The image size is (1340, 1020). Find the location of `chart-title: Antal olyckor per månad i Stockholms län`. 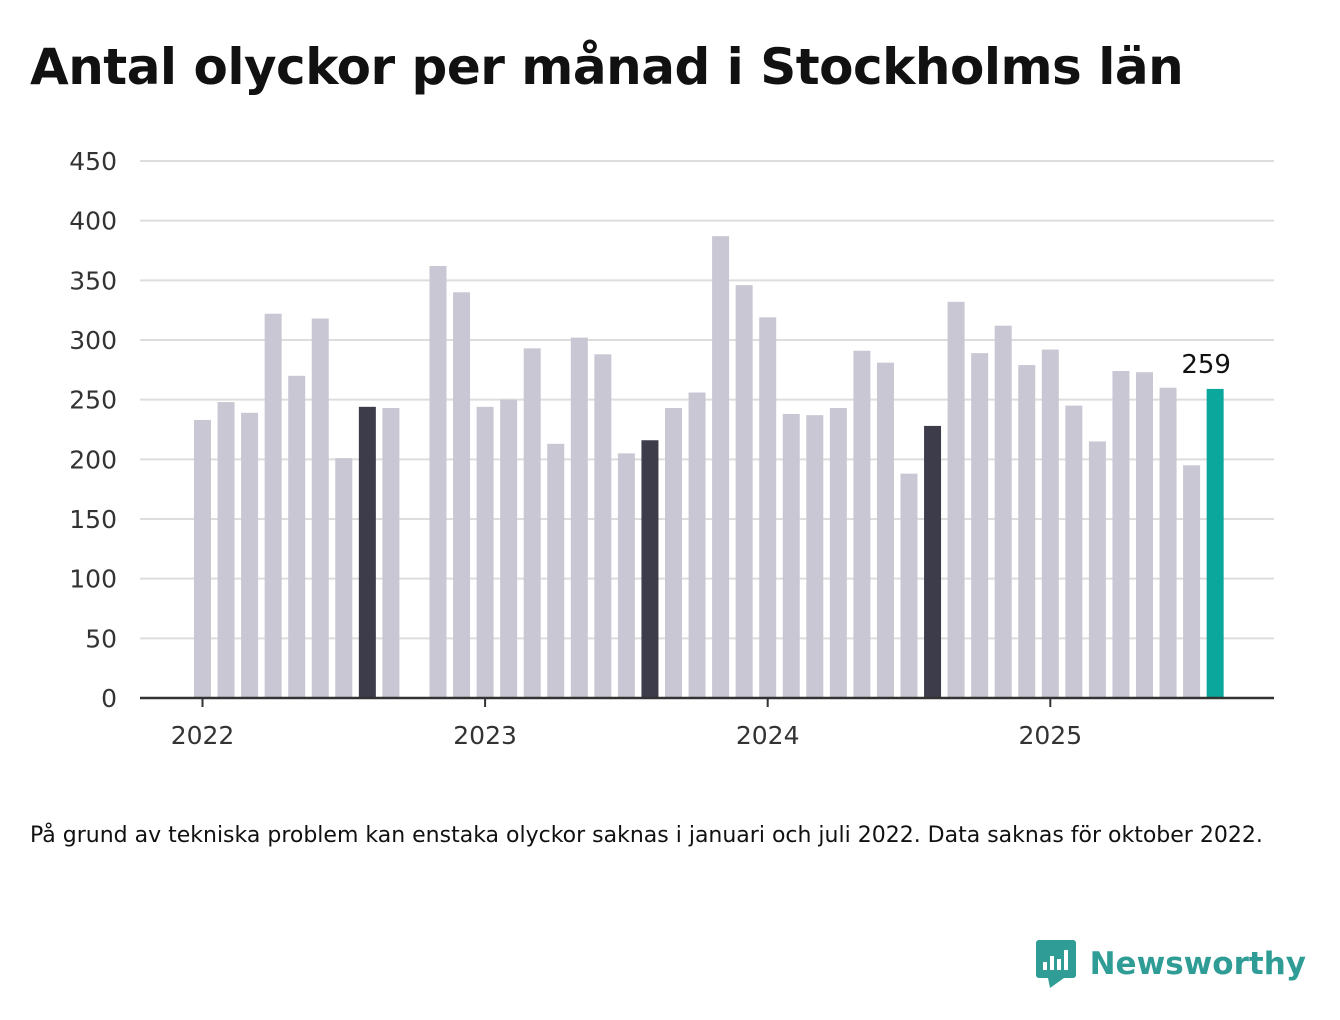

chart-title: Antal olyckor per månad i Stockholms län is located at coordinates (607, 67).